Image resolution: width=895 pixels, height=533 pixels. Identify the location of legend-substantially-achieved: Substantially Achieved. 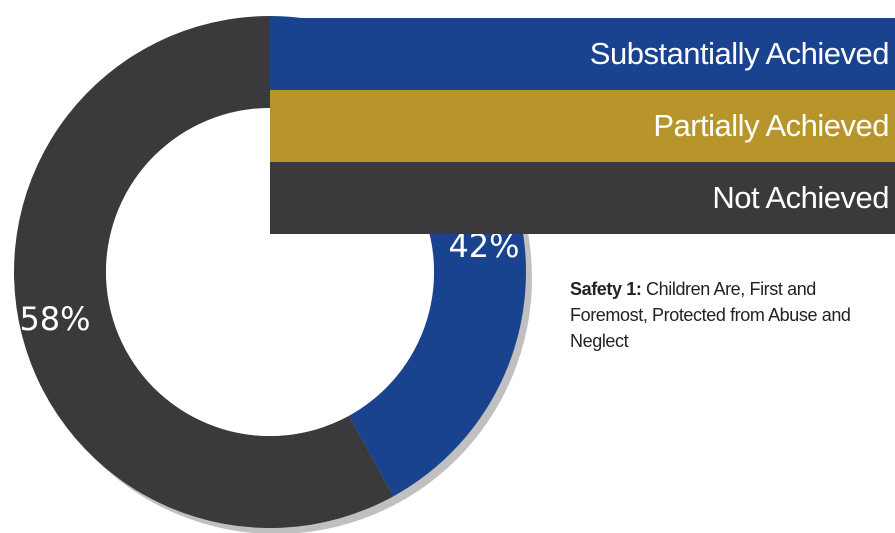
(582, 54).